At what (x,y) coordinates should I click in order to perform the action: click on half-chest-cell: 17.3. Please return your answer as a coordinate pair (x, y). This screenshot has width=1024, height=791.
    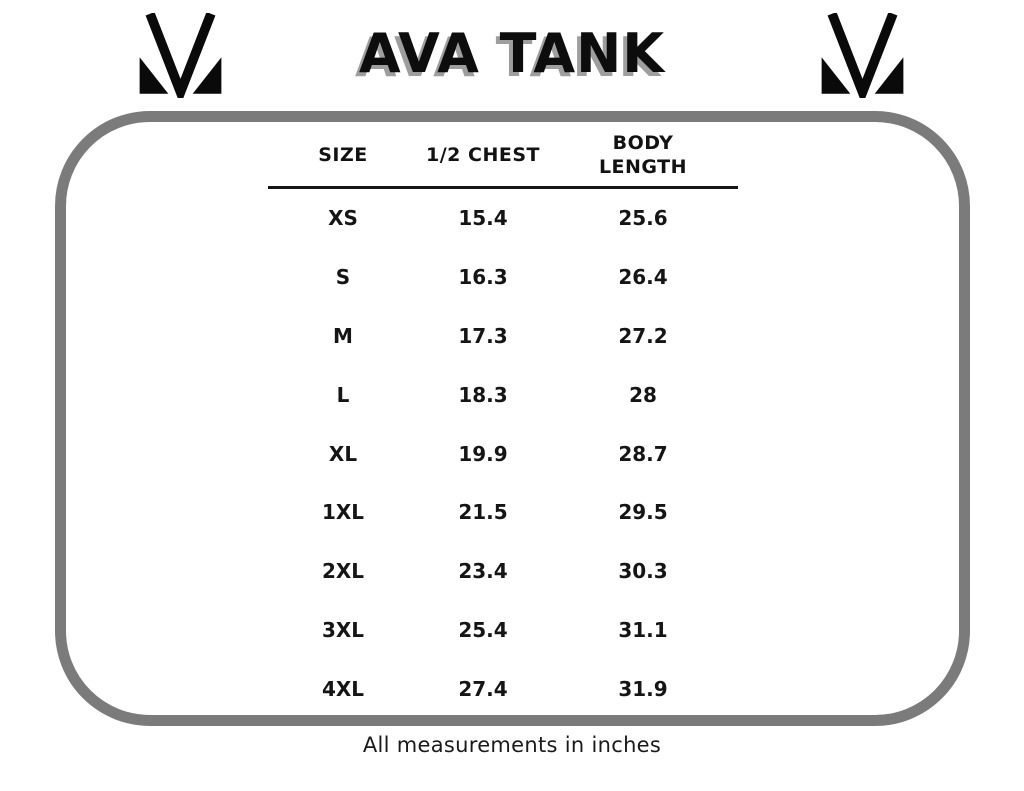
    Looking at the image, I should click on (483, 335).